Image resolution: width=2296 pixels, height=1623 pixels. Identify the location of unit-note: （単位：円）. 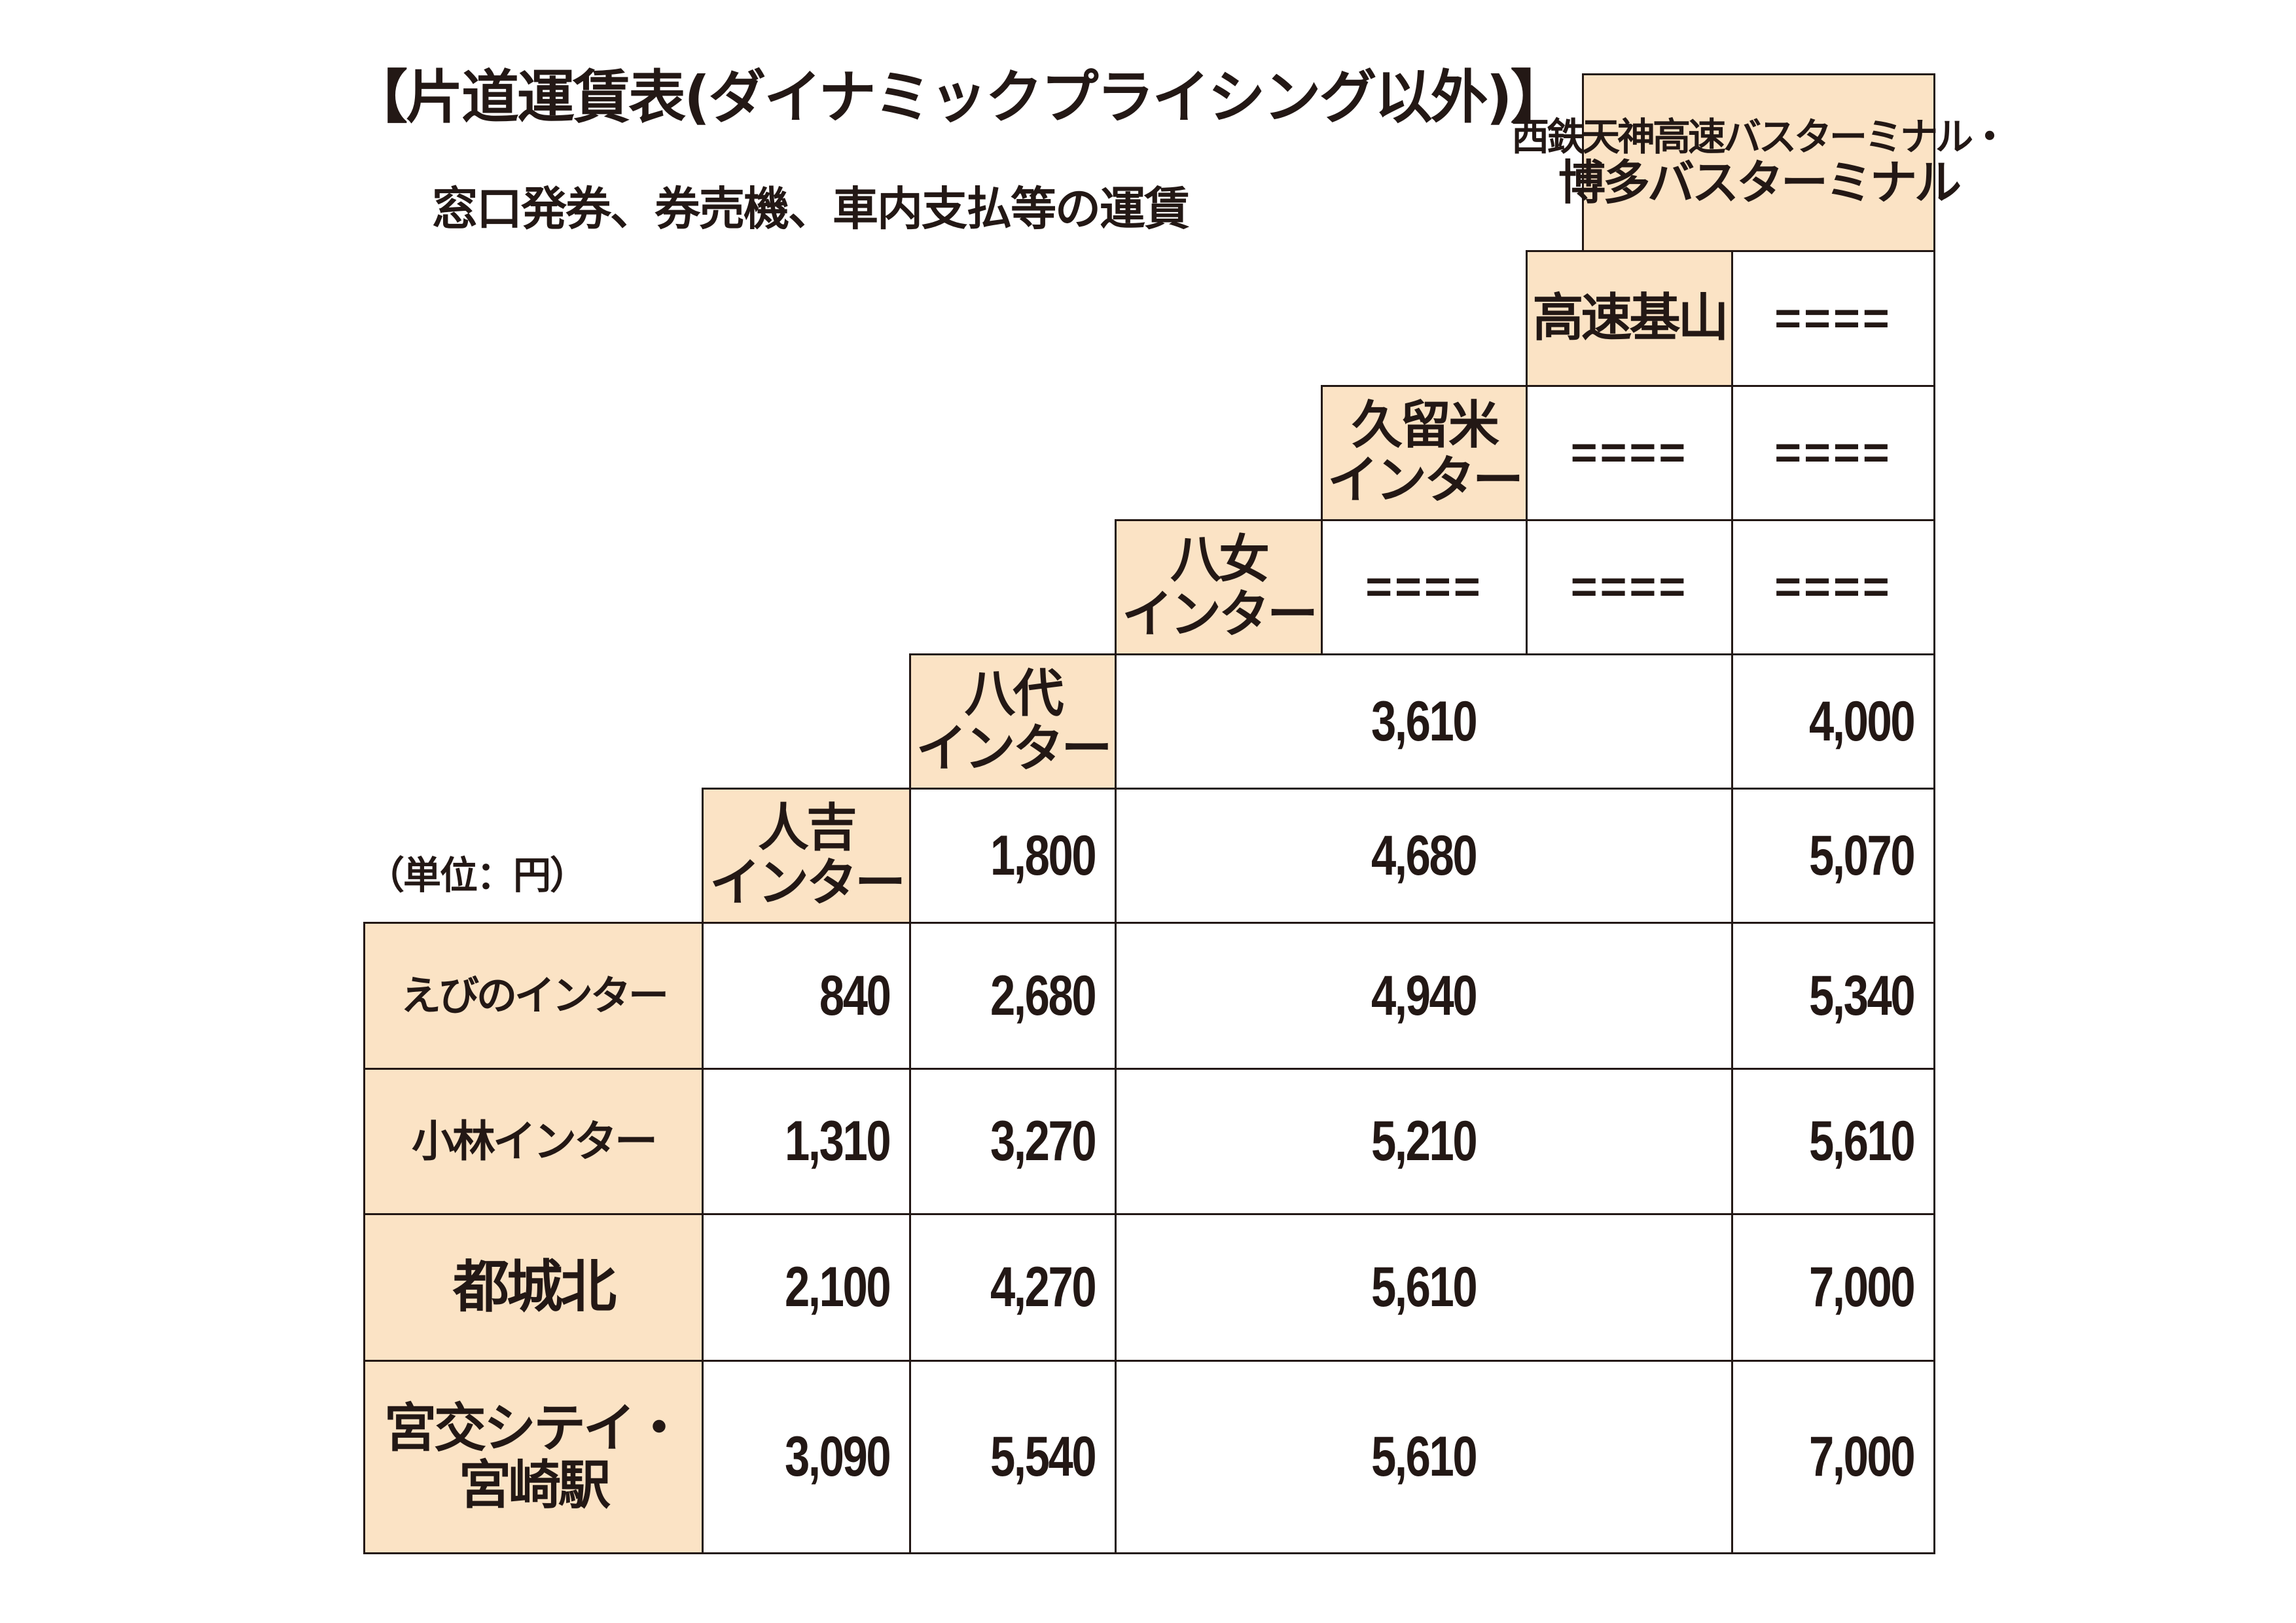
(477, 875).